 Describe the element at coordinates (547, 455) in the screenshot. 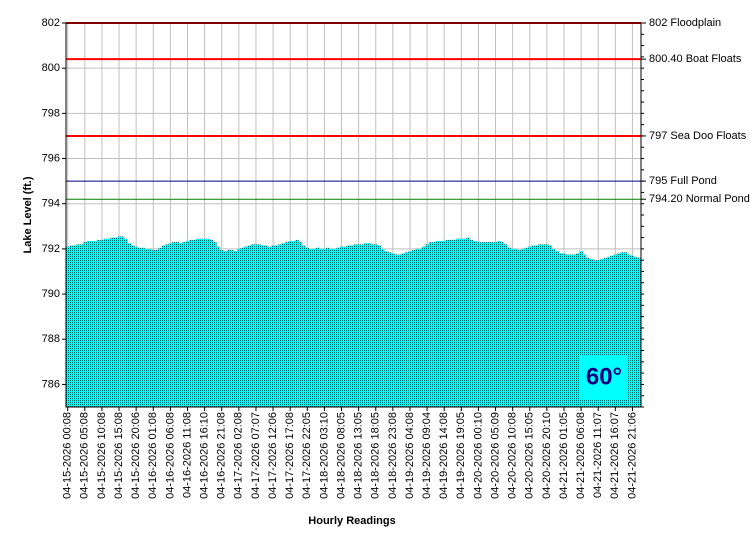

I see `x-tick-label: 04-20-2026 20:10` at that location.